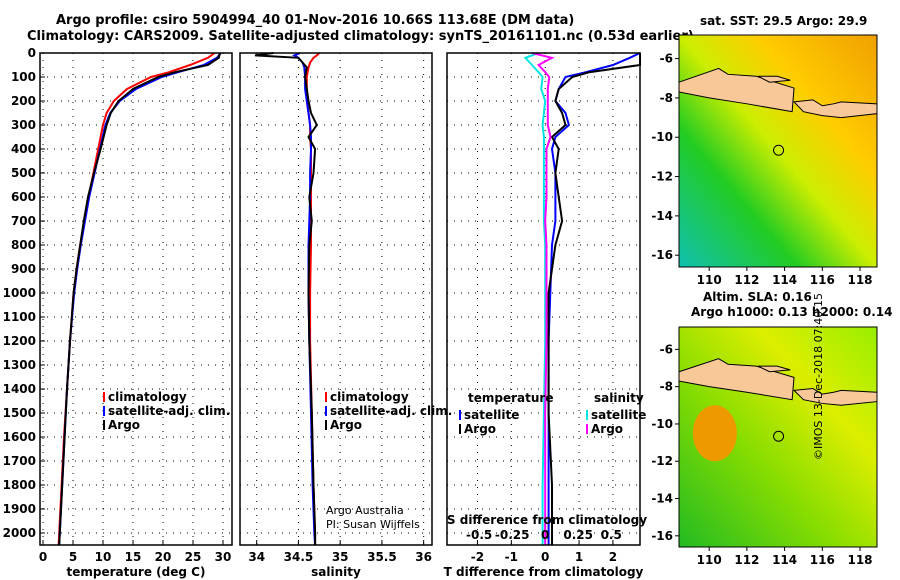  Describe the element at coordinates (512, 535) in the screenshot. I see `s-tick-label: -0.25` at that location.